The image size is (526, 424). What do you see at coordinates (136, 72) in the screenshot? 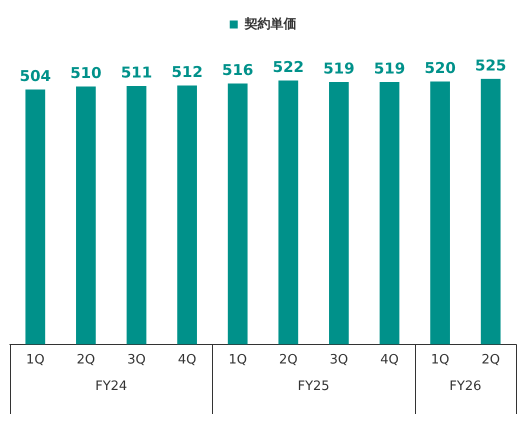
I see `data-label: 511` at bounding box center [136, 72].